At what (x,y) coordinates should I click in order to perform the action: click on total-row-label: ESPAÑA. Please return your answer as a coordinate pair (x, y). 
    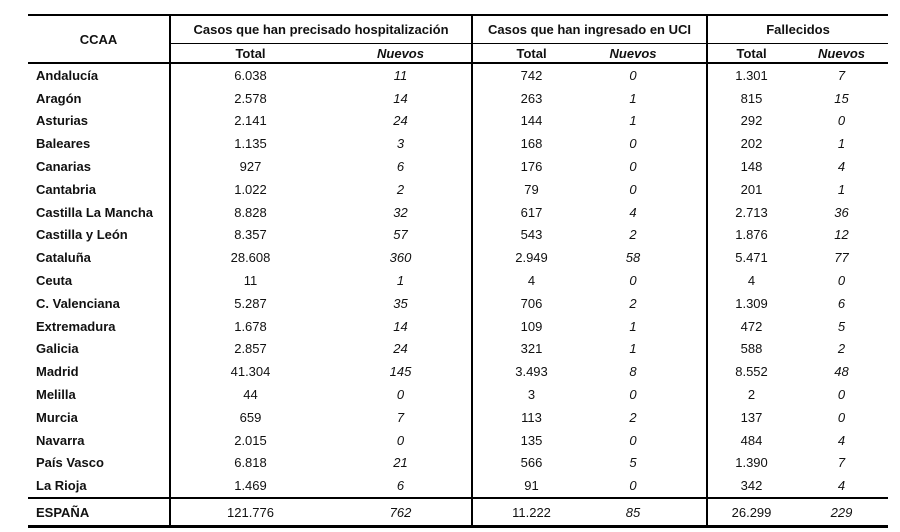
    Looking at the image, I should click on (99, 512).